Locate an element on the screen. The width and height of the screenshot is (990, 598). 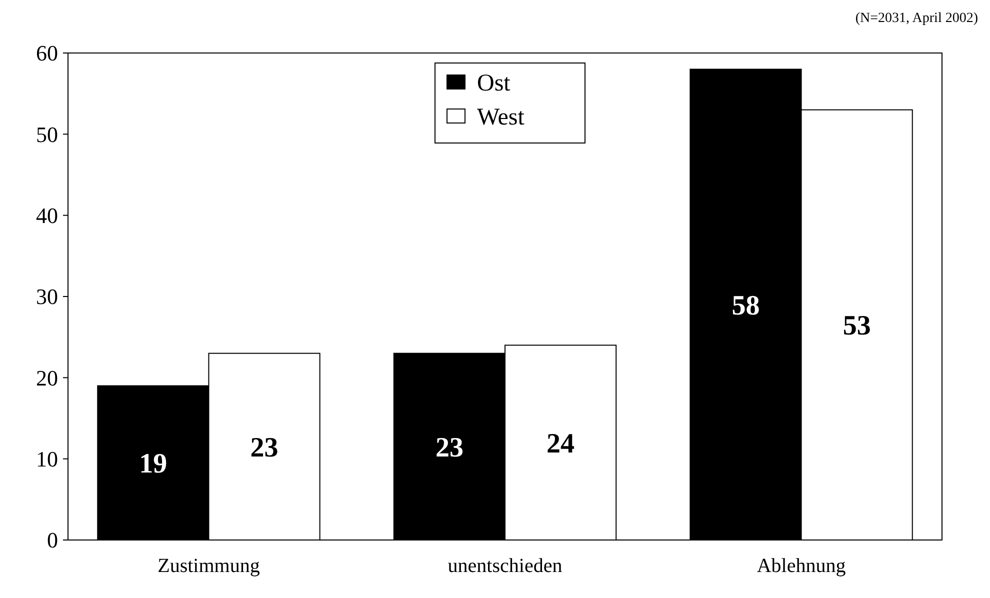
legend-label: West is located at coordinates (501, 117).